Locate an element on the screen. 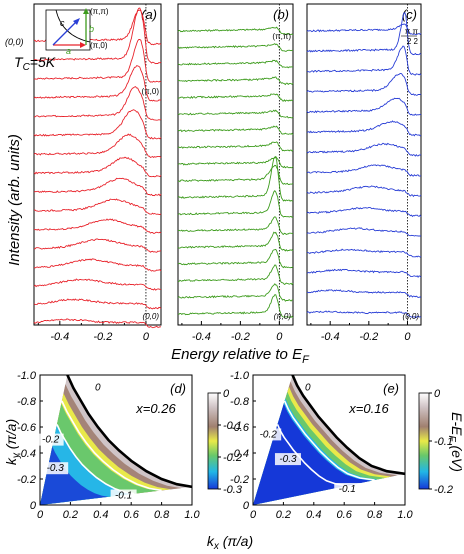 The image size is (464, 554). inset-label-a: a is located at coordinates (68, 51).